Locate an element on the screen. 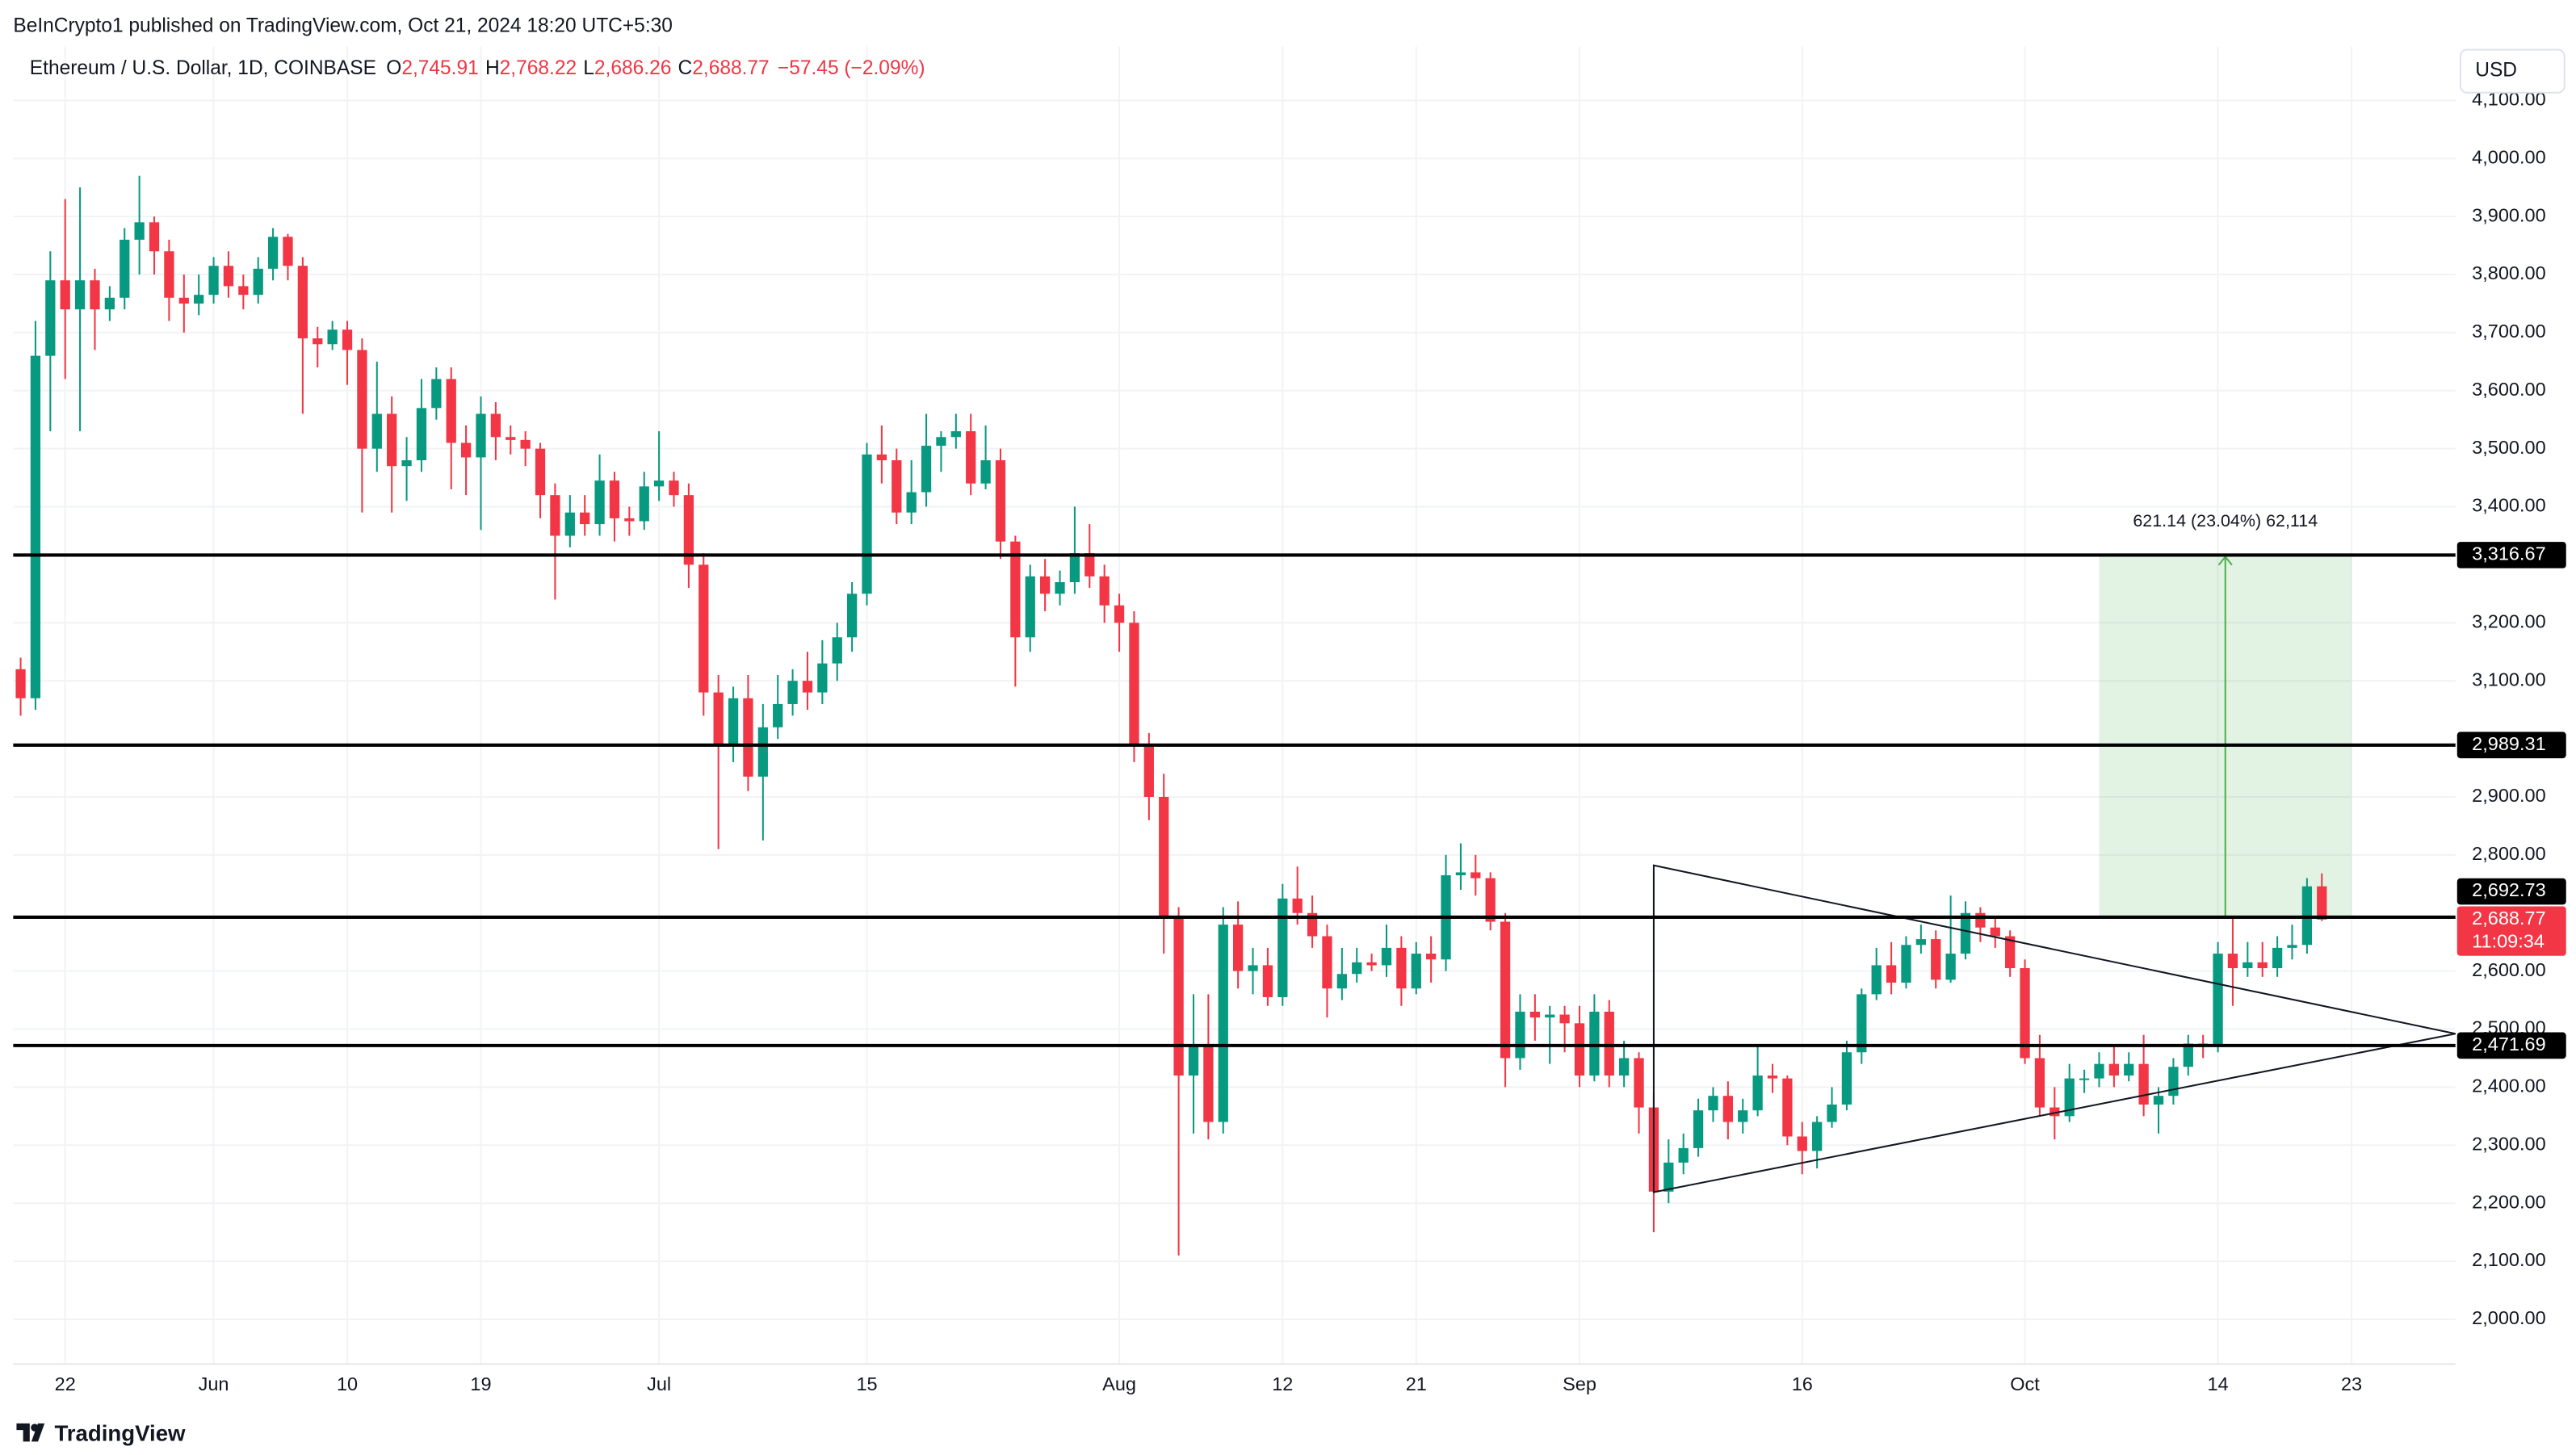  y-tick-label: 2,600.00 is located at coordinates (2508, 970).